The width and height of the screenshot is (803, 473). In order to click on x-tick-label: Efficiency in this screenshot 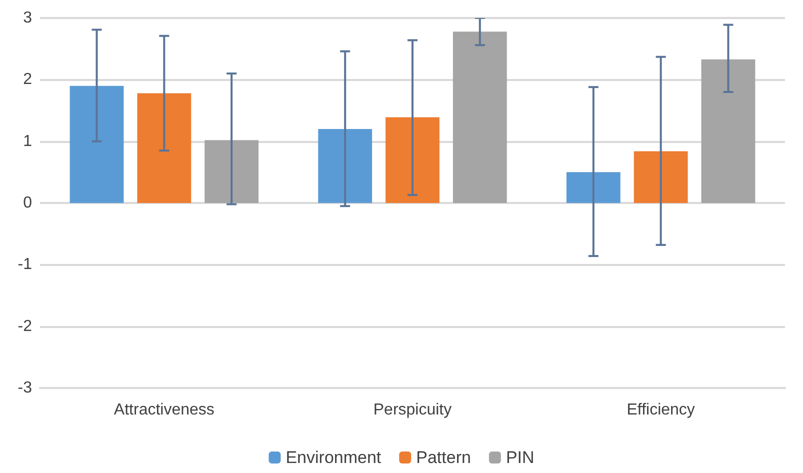, I will do `click(660, 410)`.